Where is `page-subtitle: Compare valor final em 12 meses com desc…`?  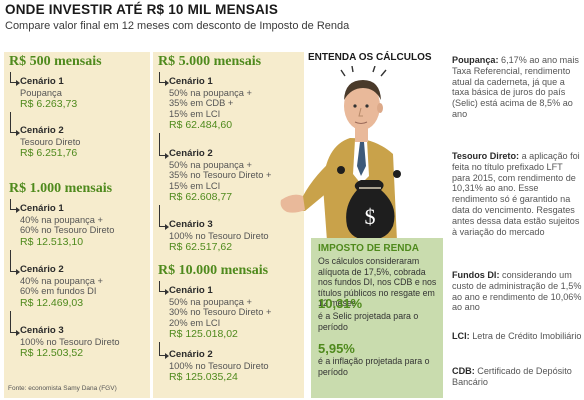
page-subtitle: Compare valor final em 12 meses com desc… is located at coordinates (177, 26).